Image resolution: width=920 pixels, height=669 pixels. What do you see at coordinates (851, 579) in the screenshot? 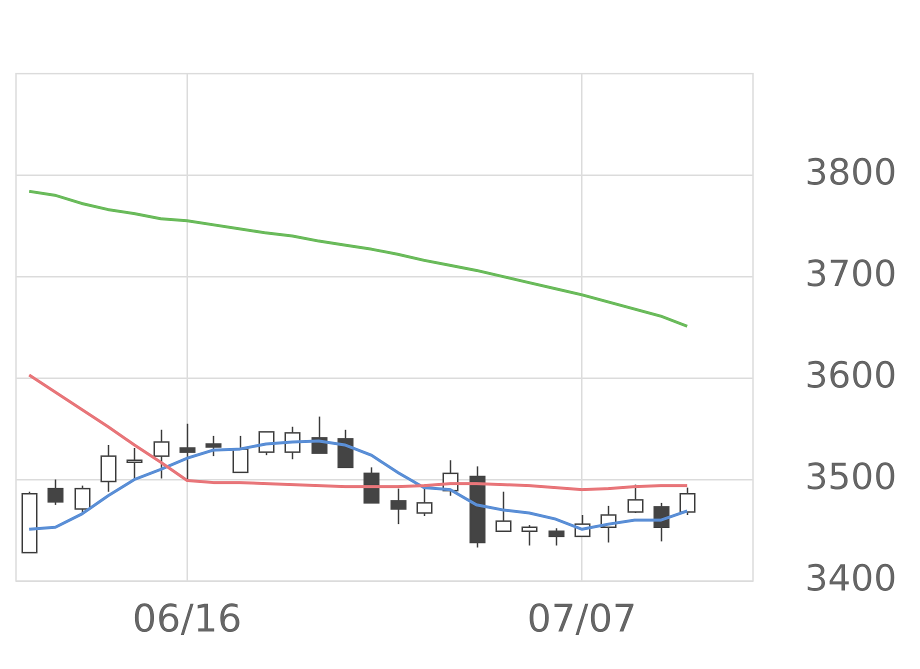
I see `y-tick-label: 3400` at bounding box center [851, 579].